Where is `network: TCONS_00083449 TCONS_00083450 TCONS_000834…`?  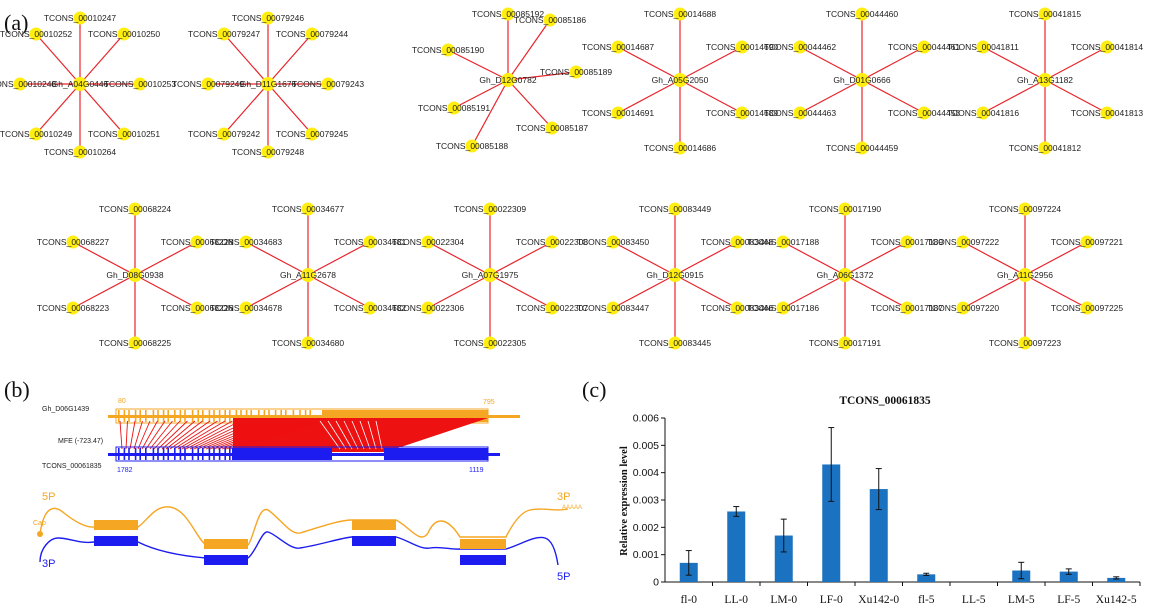 network: TCONS_00083449 TCONS_00083450 TCONS_000834… is located at coordinates (675, 276).